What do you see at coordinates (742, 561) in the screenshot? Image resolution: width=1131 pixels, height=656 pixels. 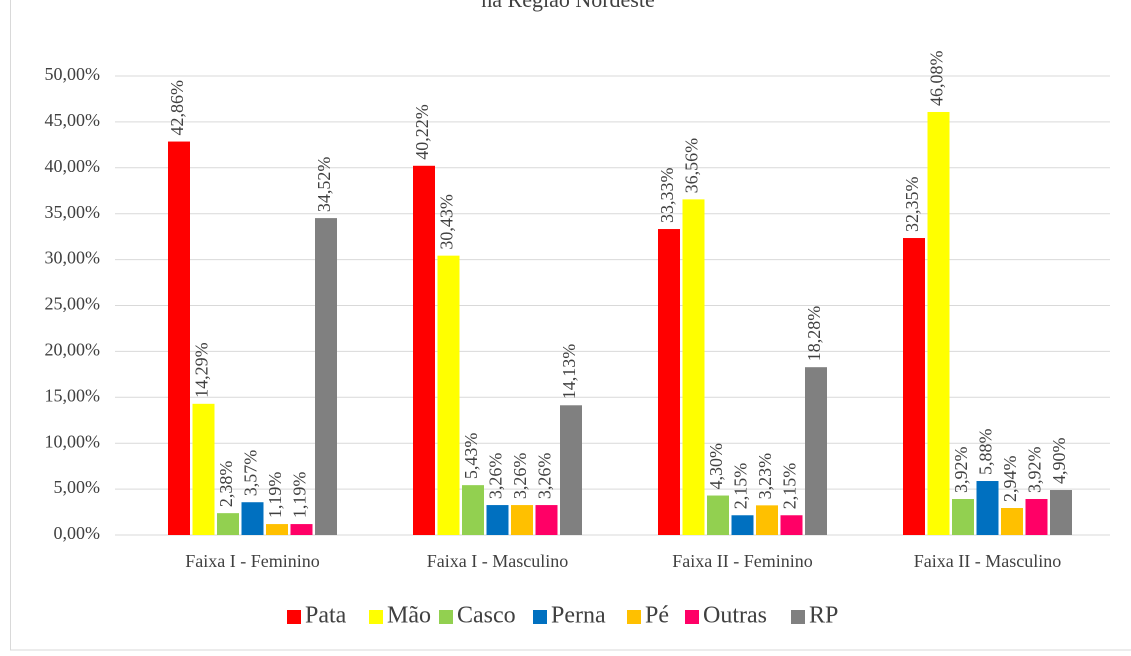 I see `x-tick-label: Faixa II - Feminino` at bounding box center [742, 561].